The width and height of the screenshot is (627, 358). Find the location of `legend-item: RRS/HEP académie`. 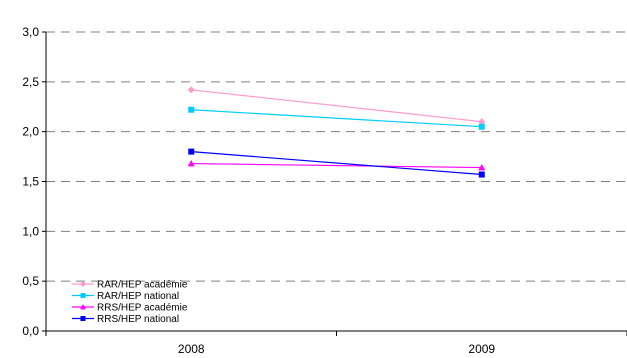

legend-item: RRS/HEP académie is located at coordinates (130, 308).